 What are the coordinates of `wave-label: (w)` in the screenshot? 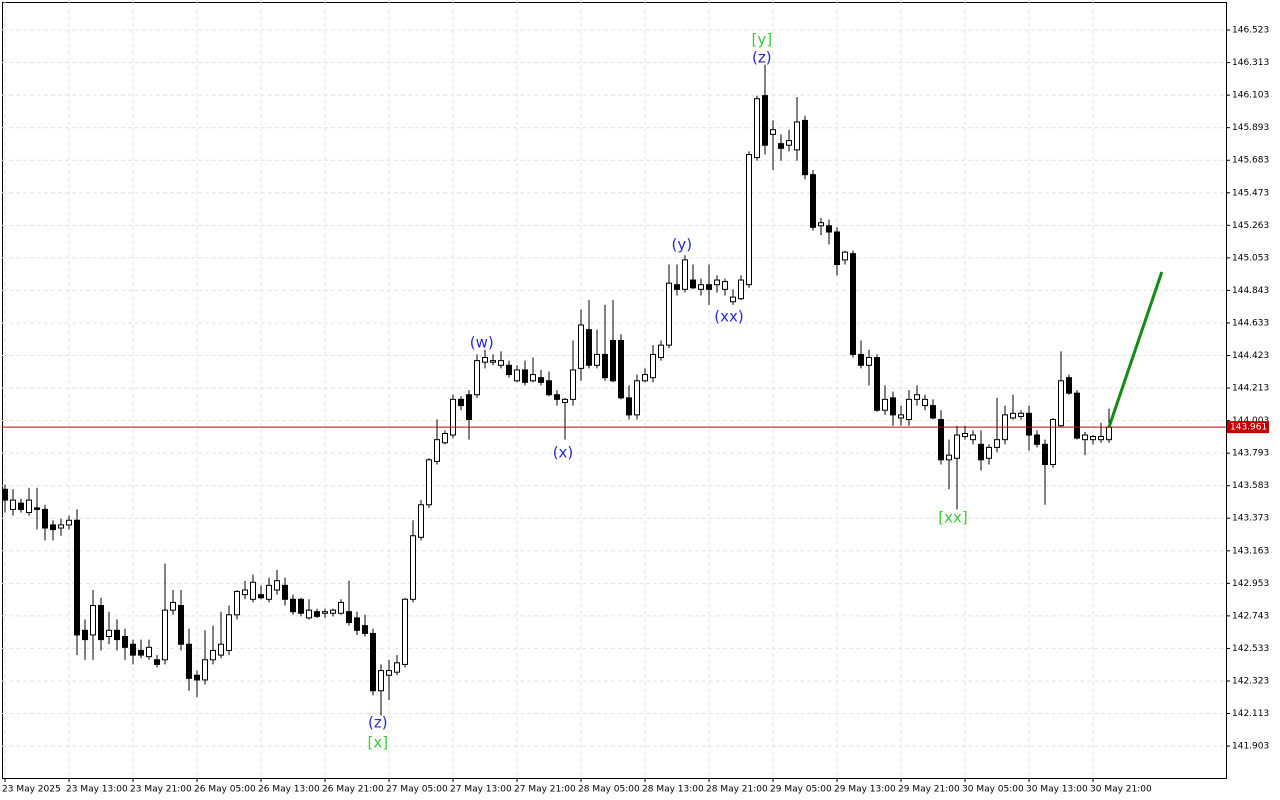 It's located at (482, 342).